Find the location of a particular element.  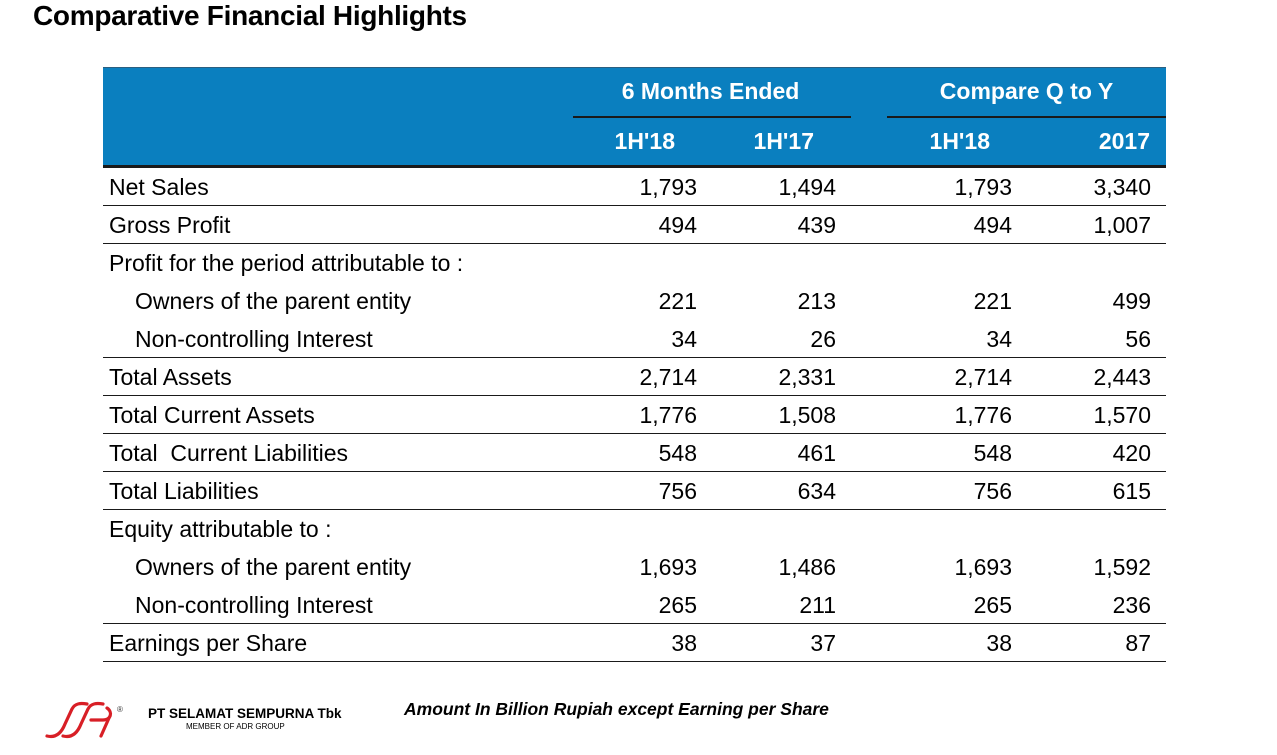

table-row: Profit for the period attributable to : is located at coordinates (634, 263).